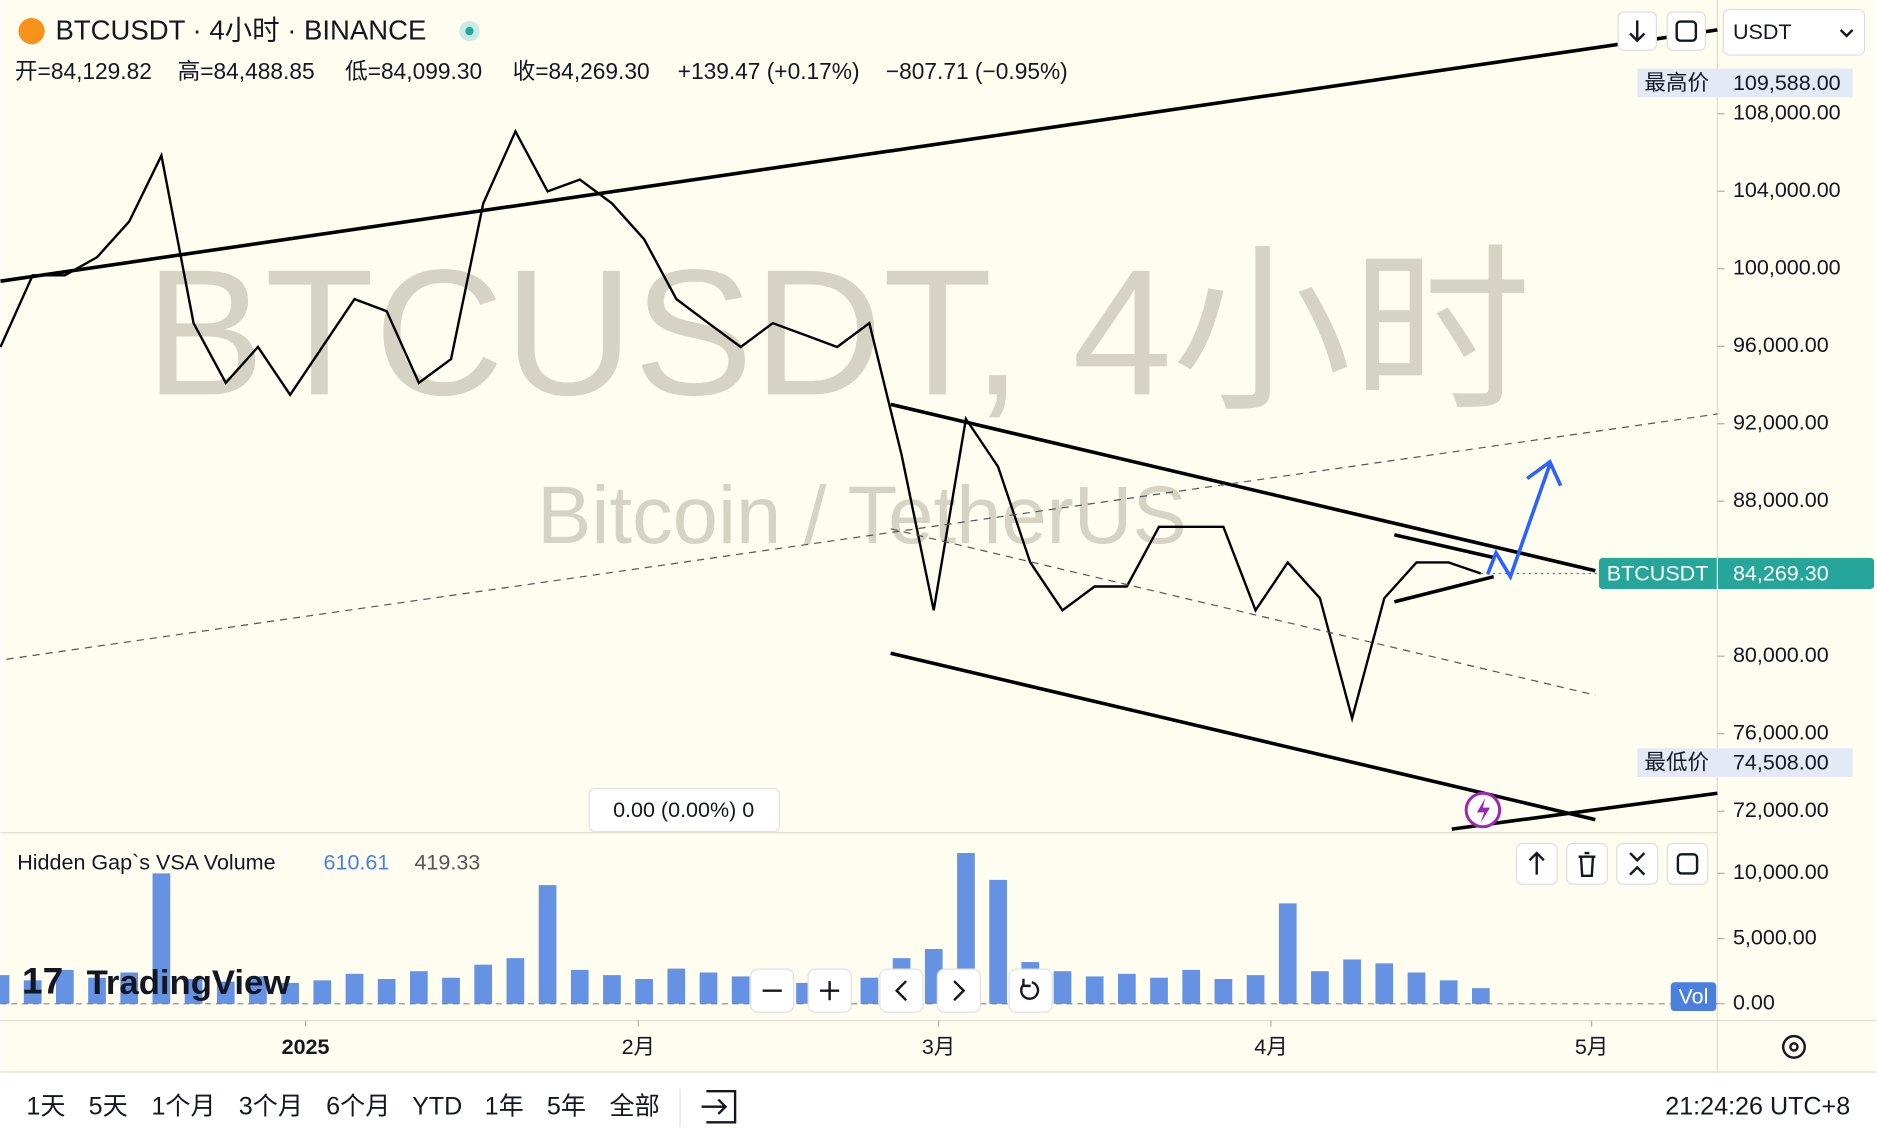  I want to click on fullscreen-icon, so click(1686, 31).